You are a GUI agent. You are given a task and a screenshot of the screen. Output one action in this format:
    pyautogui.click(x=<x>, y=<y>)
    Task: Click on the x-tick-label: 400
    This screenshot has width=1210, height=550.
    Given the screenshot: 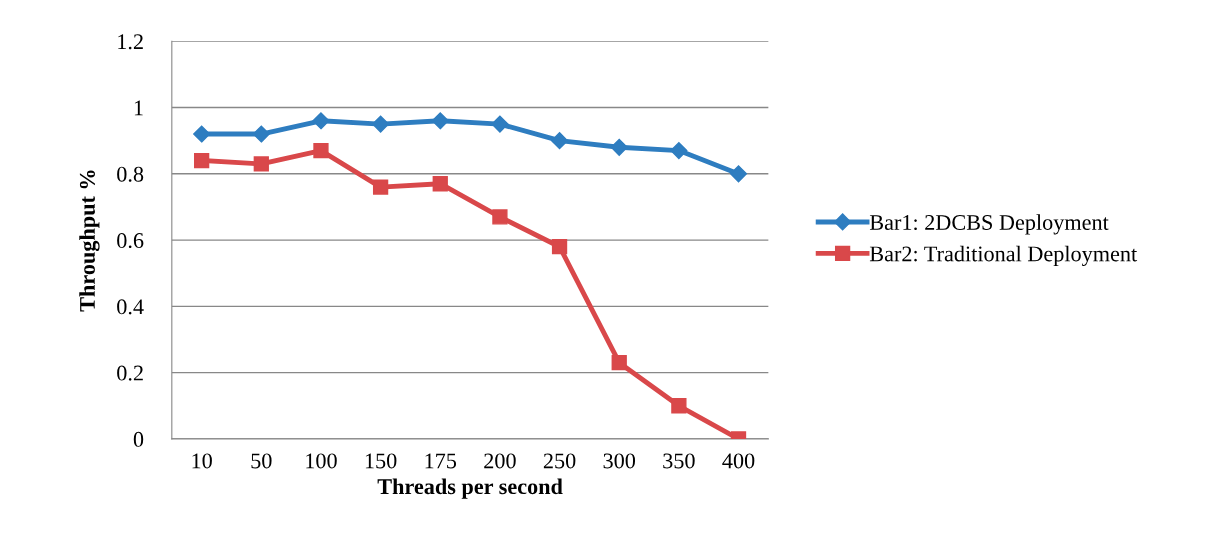 What is the action you would take?
    pyautogui.click(x=738, y=461)
    